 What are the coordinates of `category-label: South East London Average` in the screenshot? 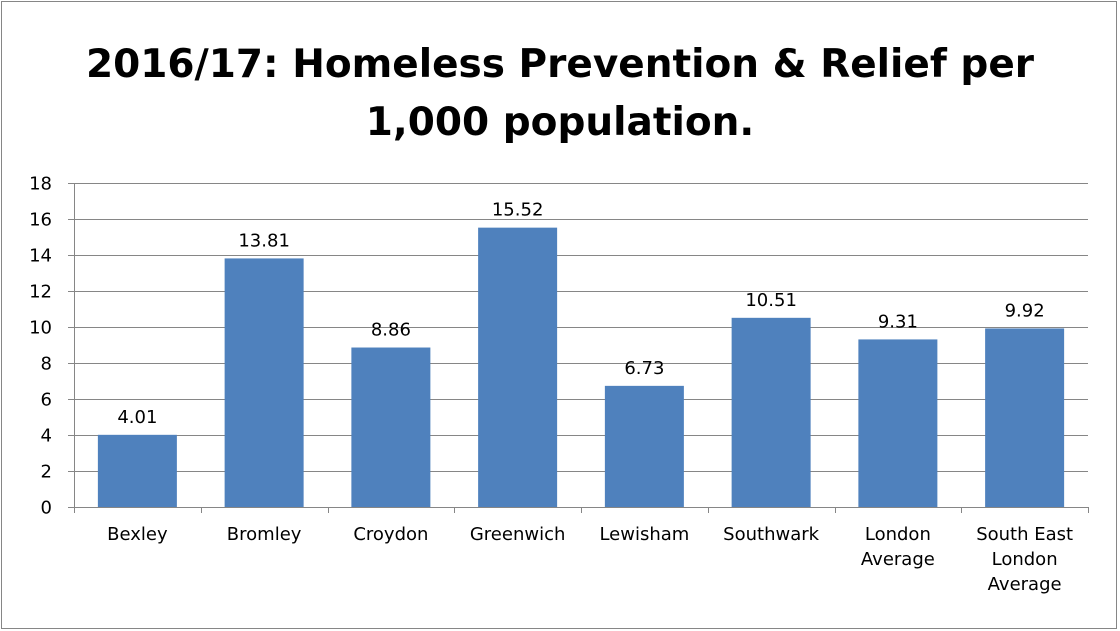 It's located at (1024, 559).